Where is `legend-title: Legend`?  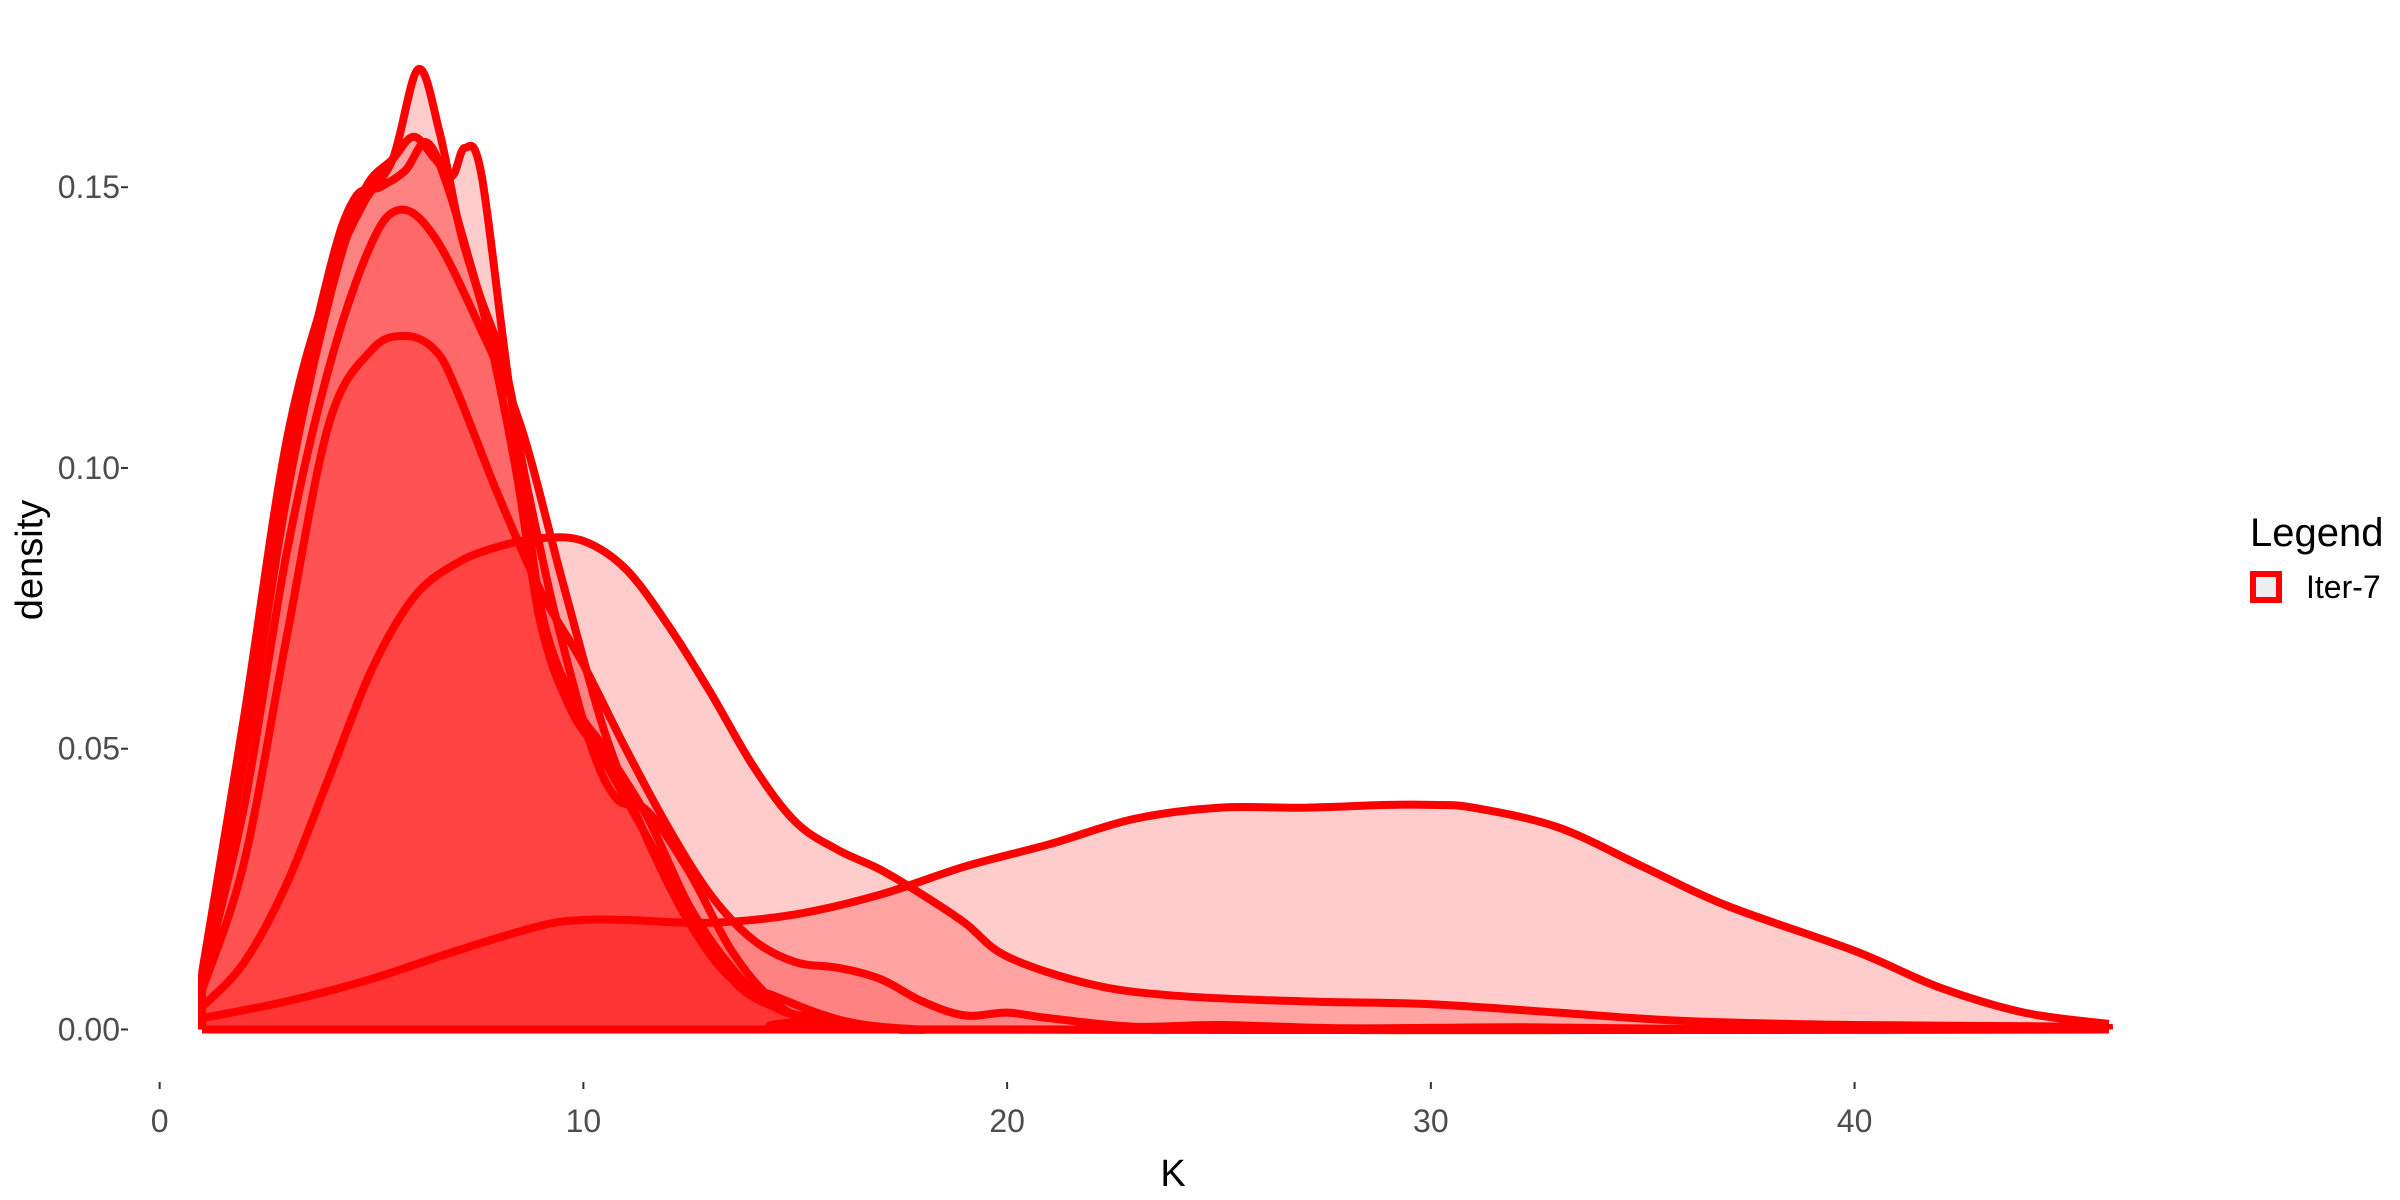
legend-title: Legend is located at coordinates (2316, 533).